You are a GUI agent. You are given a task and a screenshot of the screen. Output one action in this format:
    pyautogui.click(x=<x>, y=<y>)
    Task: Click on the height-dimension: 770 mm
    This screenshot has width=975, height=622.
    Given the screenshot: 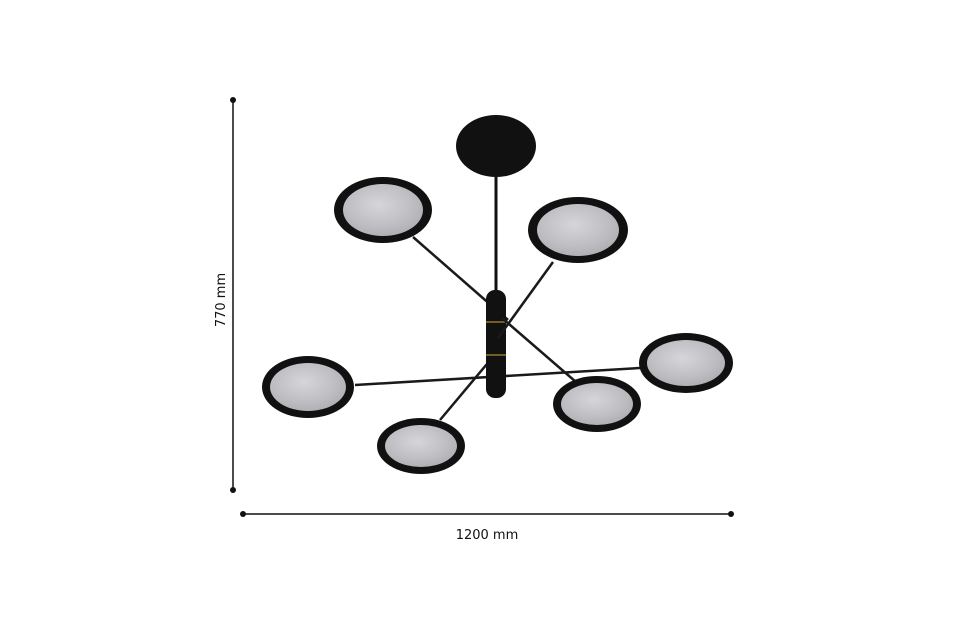 What is the action you would take?
    pyautogui.click(x=225, y=295)
    